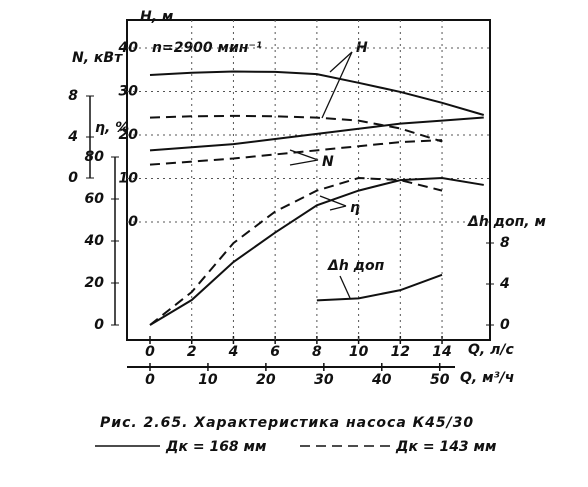  Describe the element at coordinates (491, 350) in the screenshot. I see `x-axis-label: Q, л/с` at that location.